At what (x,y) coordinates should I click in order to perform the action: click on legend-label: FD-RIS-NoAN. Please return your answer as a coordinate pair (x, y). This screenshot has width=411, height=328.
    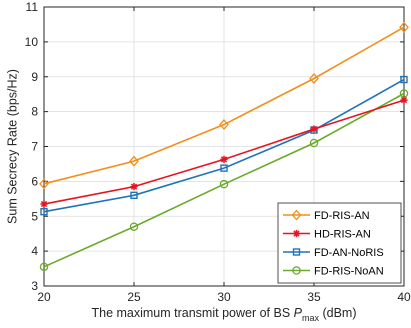
    Looking at the image, I should click on (349, 272).